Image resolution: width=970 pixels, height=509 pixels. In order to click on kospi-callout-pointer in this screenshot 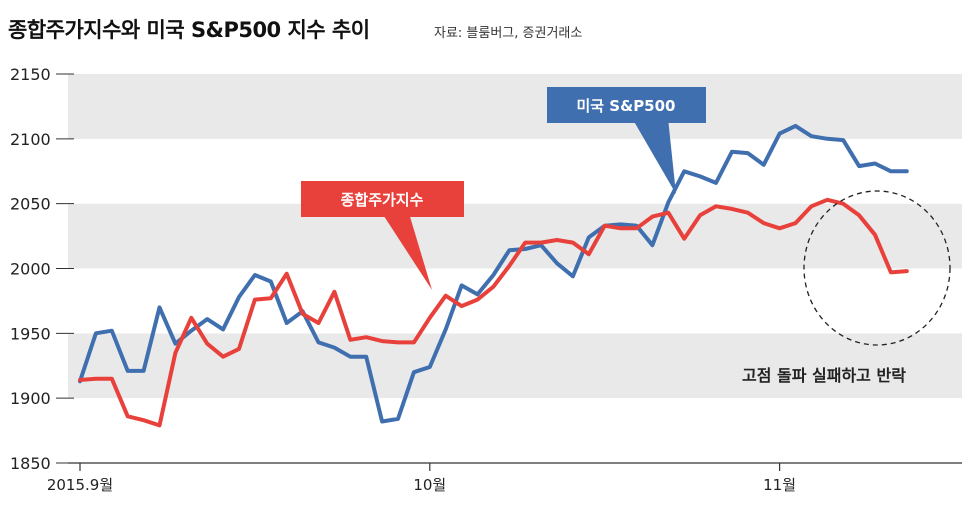, I will do `click(406, 250)`.